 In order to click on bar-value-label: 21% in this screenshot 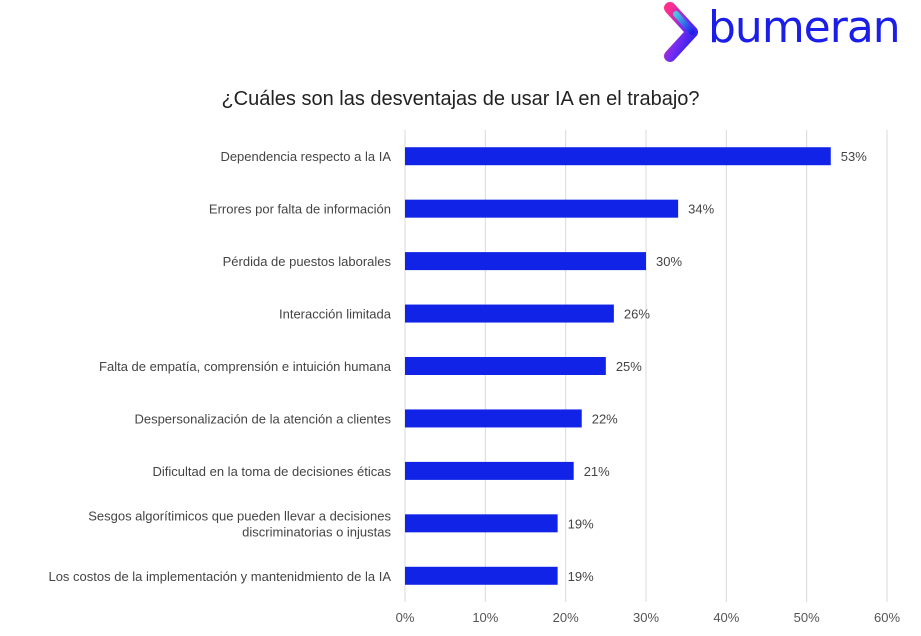, I will do `click(597, 471)`.